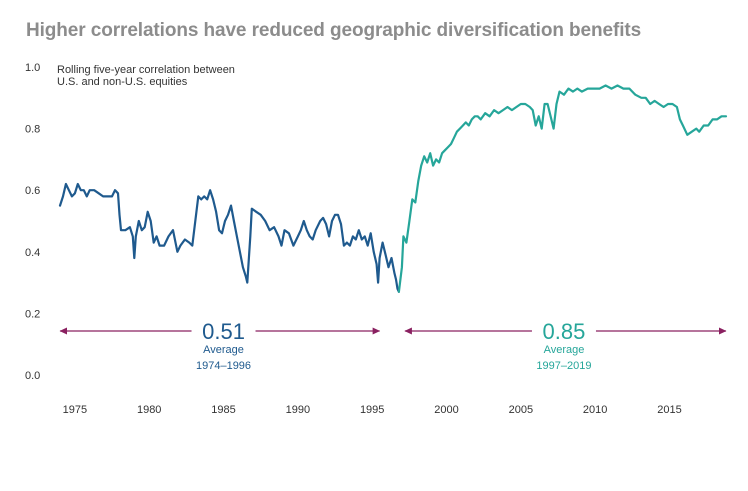 The height and width of the screenshot is (491, 748). What do you see at coordinates (563, 366) in the screenshot?
I see `average-period-2: 1997–2019` at bounding box center [563, 366].